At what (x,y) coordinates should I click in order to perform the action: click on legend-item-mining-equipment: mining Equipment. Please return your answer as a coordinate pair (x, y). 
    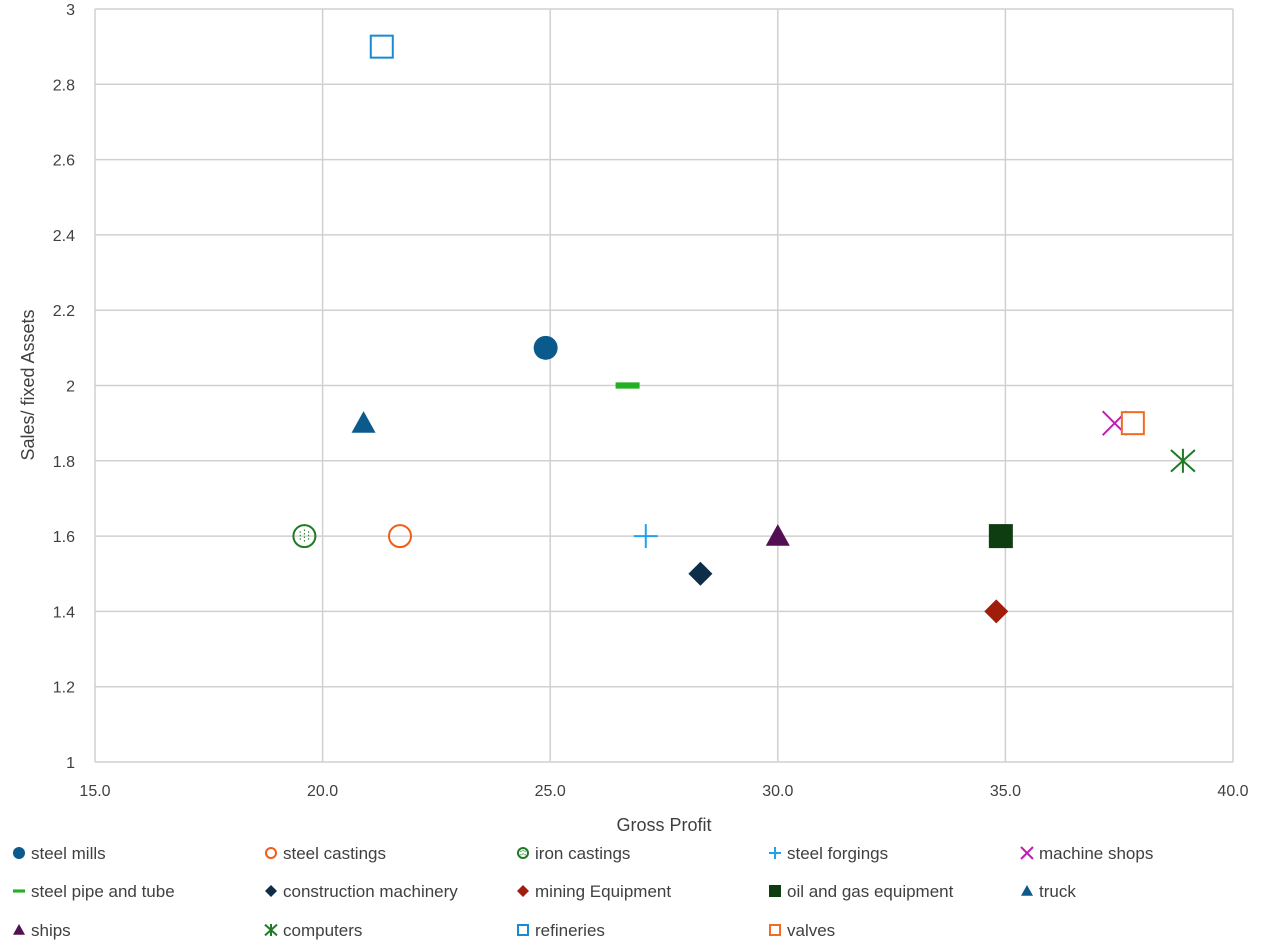
    Looking at the image, I should click on (594, 891).